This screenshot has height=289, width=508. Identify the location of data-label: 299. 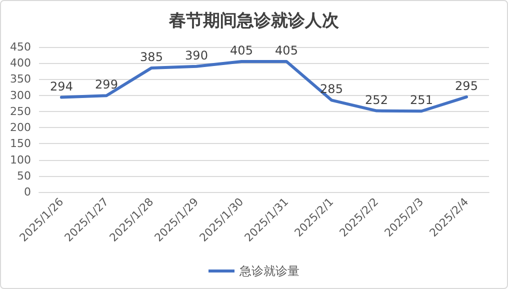
(106, 85).